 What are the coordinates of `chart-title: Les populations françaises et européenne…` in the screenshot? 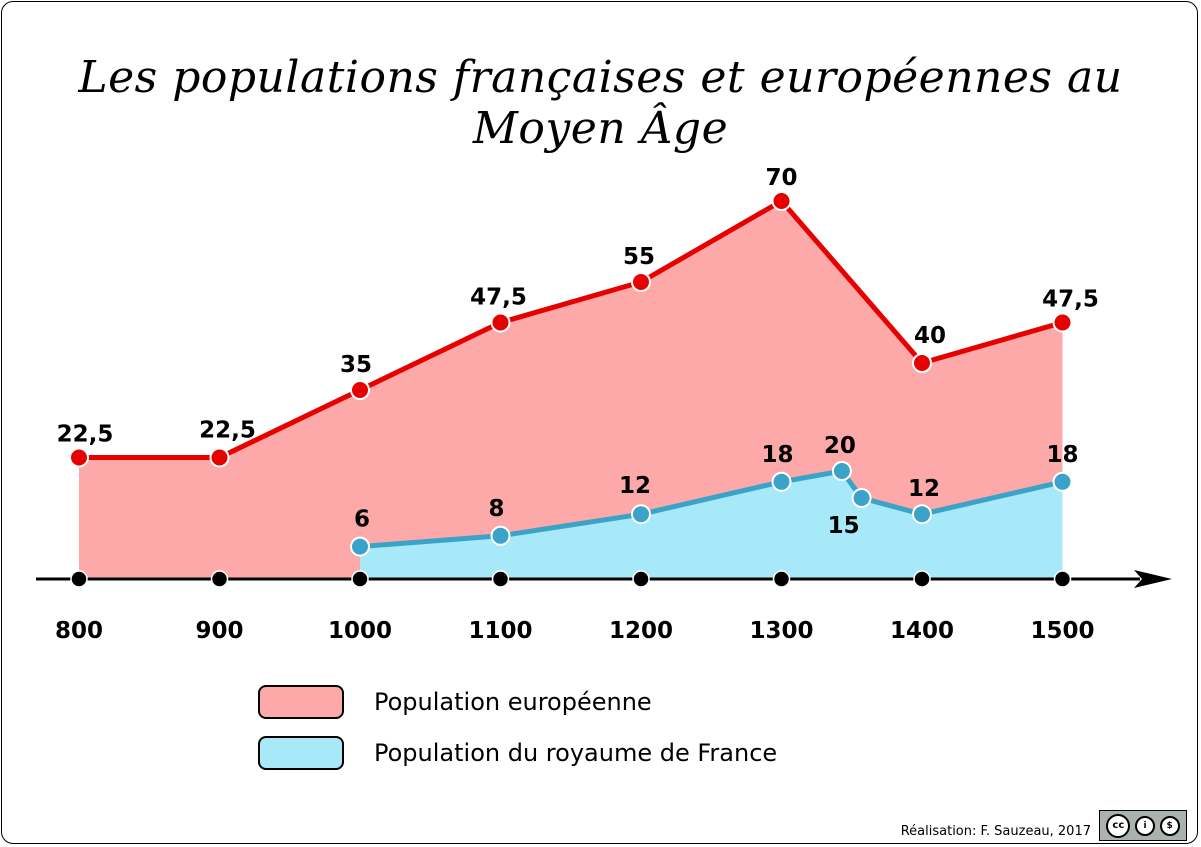 It's located at (600, 103).